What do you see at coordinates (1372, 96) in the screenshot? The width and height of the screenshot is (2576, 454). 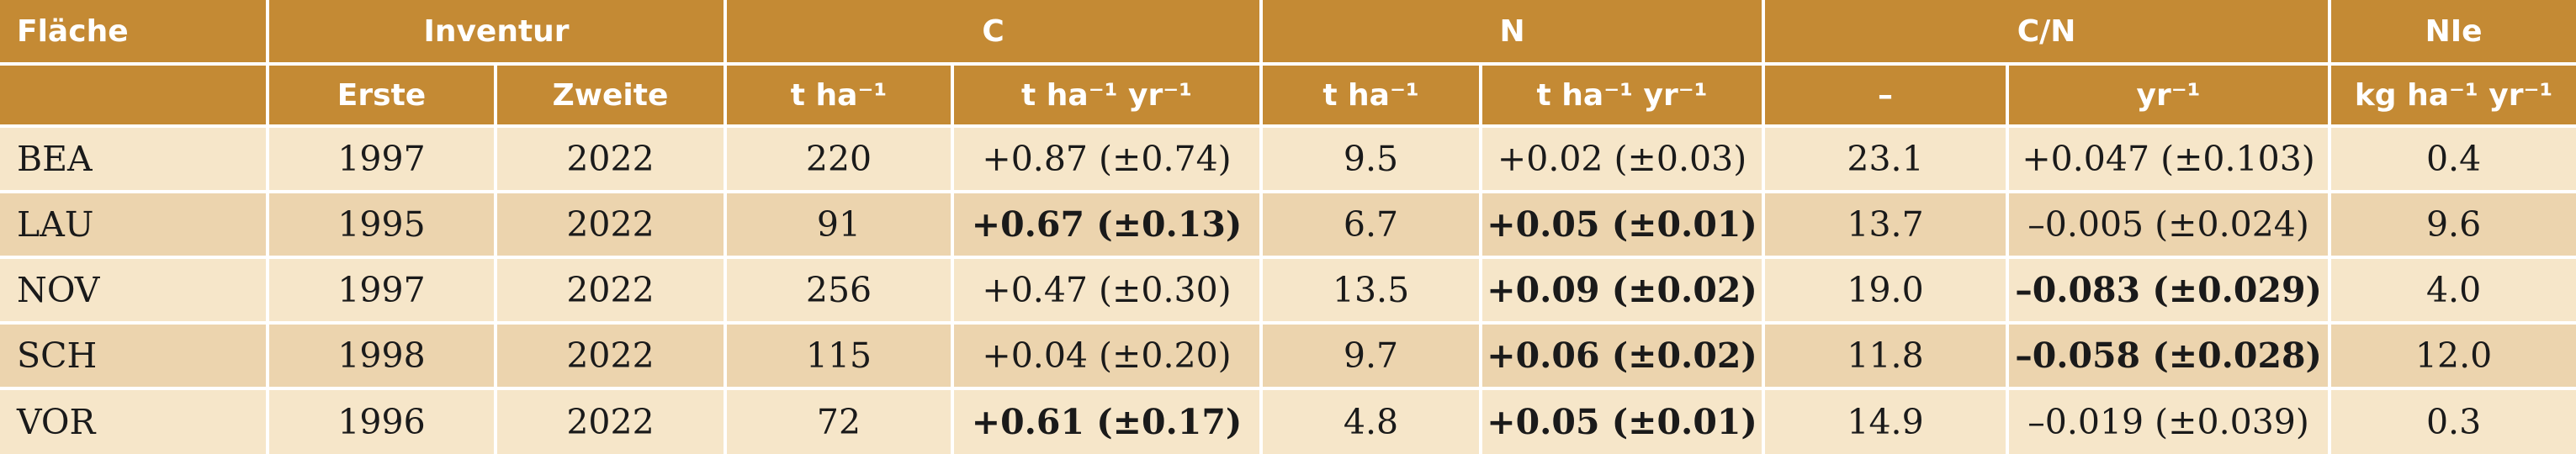 I see `header-unit-n-stock: t ha⁻¹` at bounding box center [1372, 96].